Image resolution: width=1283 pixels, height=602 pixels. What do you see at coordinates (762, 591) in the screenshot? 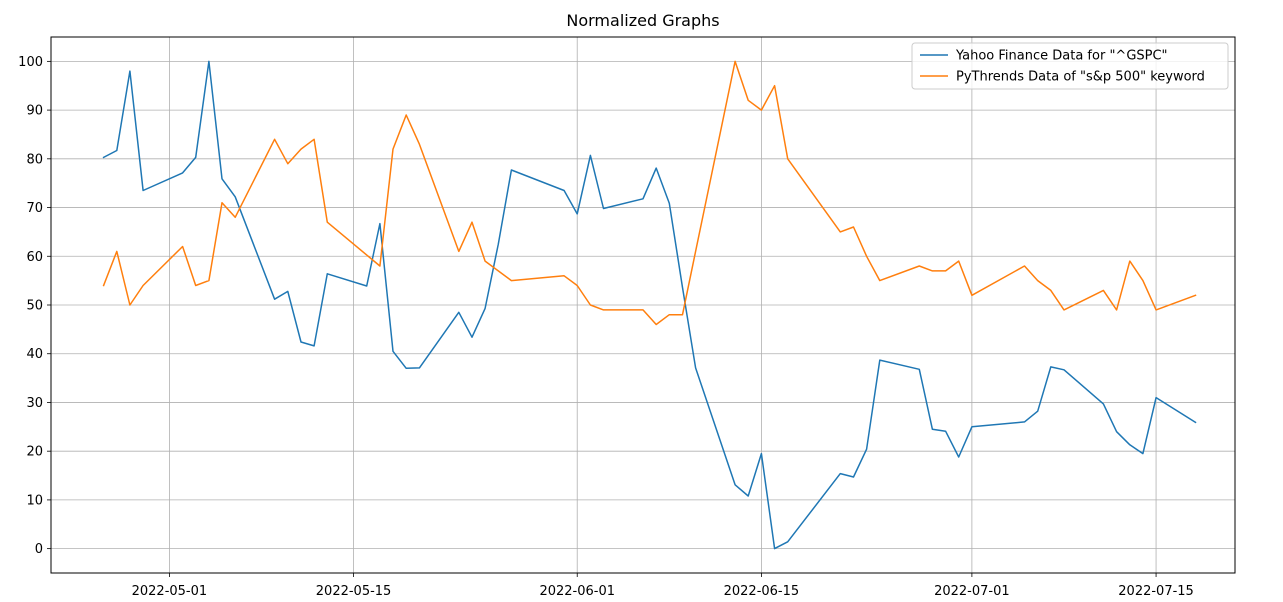
I see `x-tick-label: 2022-06-15` at bounding box center [762, 591].